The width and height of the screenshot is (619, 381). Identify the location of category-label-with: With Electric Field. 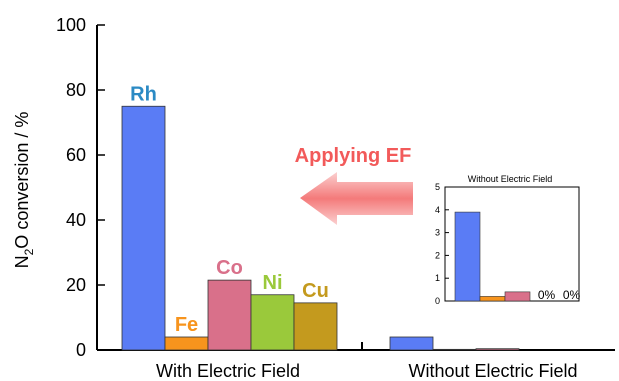
(228, 371).